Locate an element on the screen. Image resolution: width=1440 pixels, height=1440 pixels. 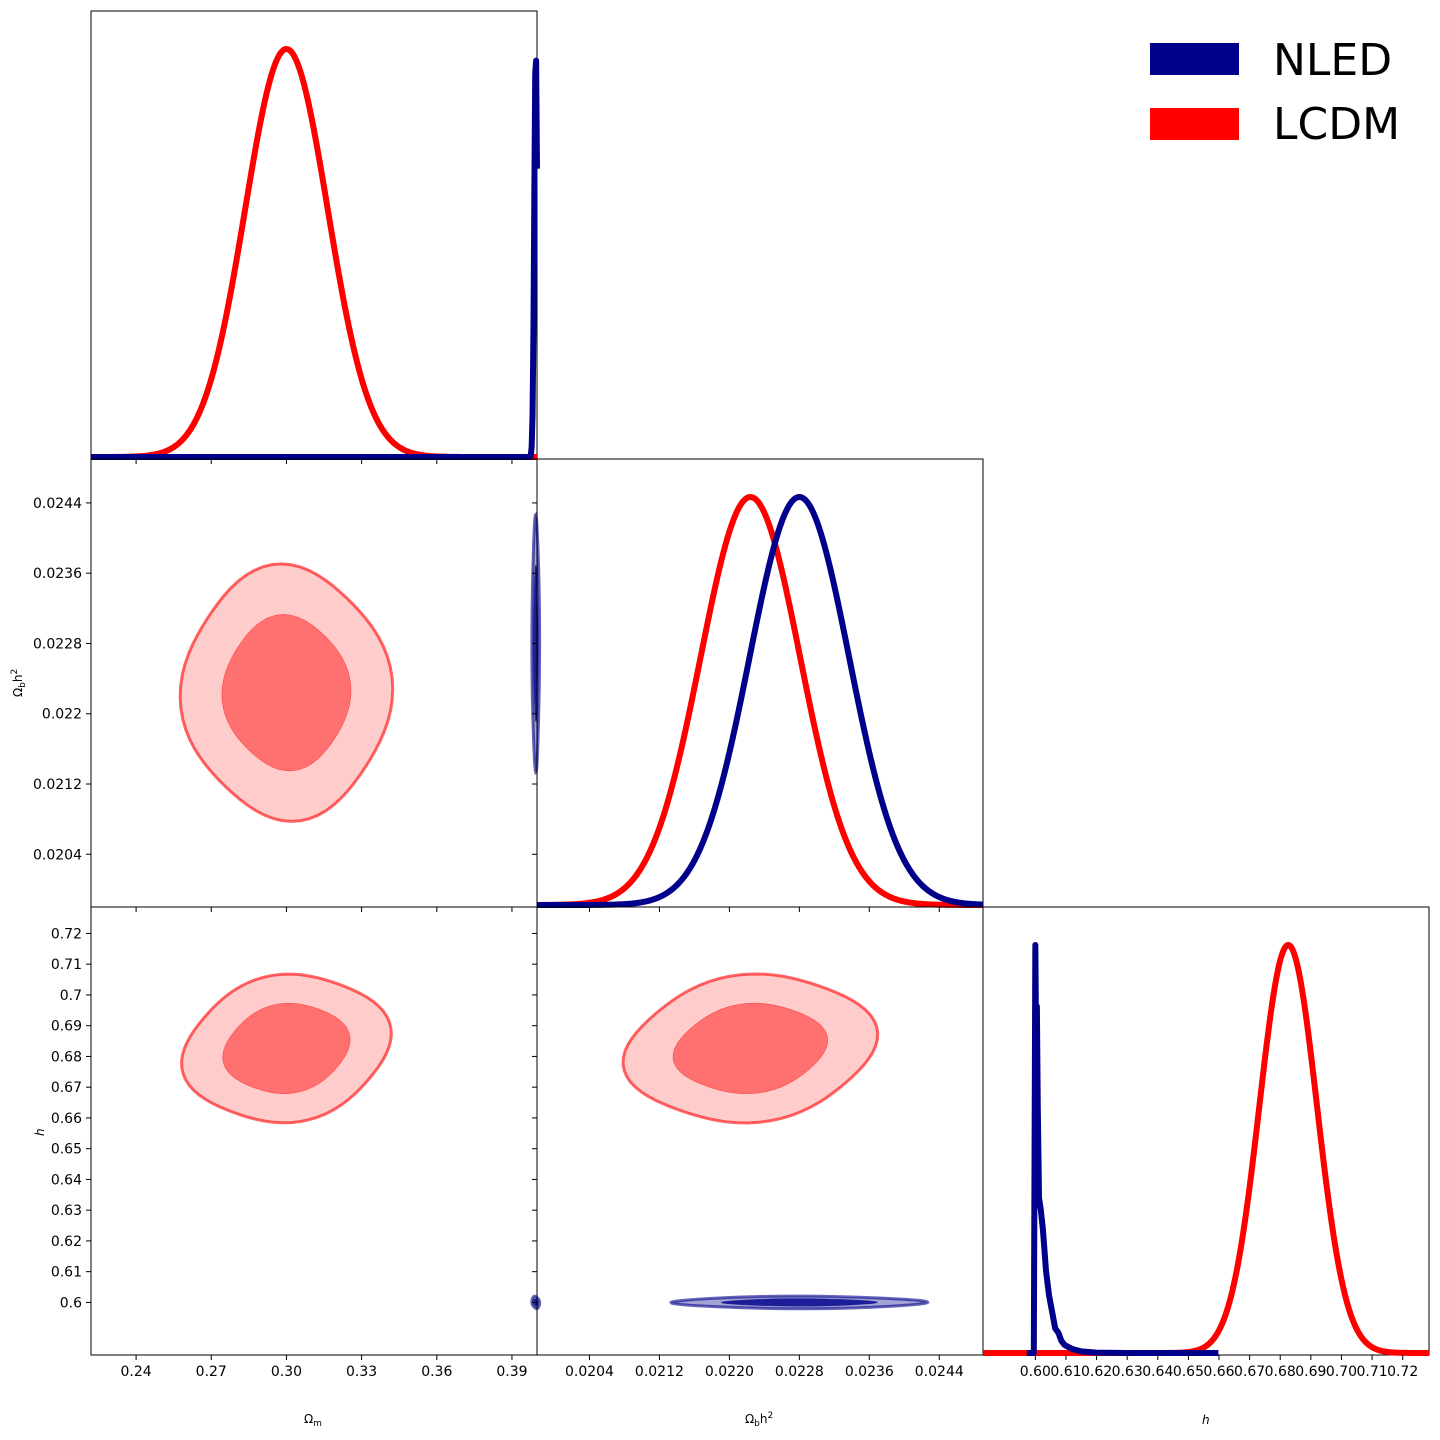
y-axis-label-omega-bh2: Ωbh2 is located at coordinates (19, 683).